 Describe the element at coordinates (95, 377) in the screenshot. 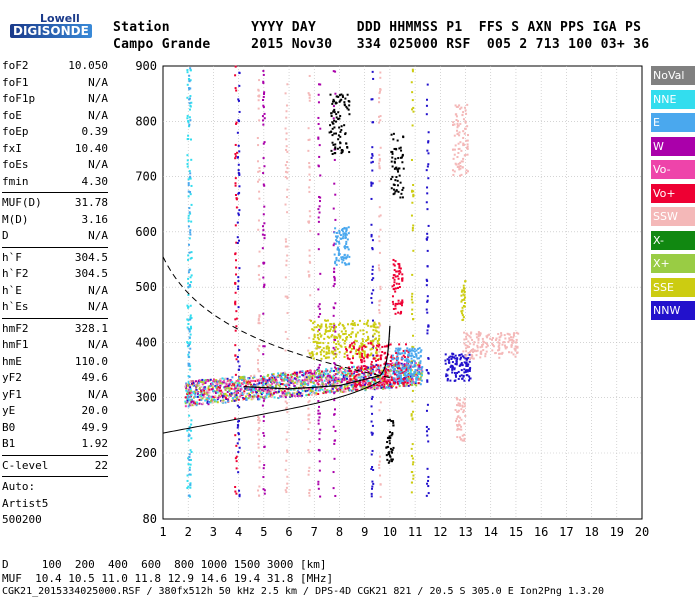

I see `param-value: 49.6` at that location.